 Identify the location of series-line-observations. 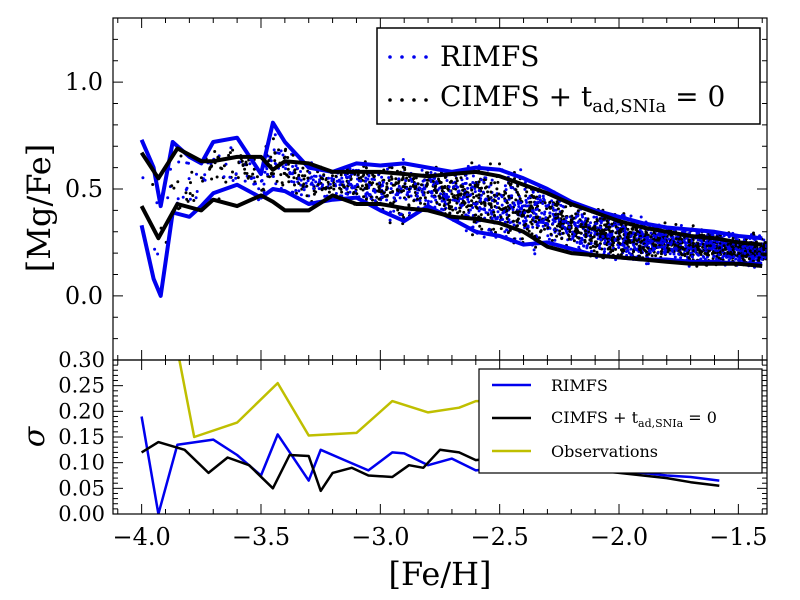
(339, 399).